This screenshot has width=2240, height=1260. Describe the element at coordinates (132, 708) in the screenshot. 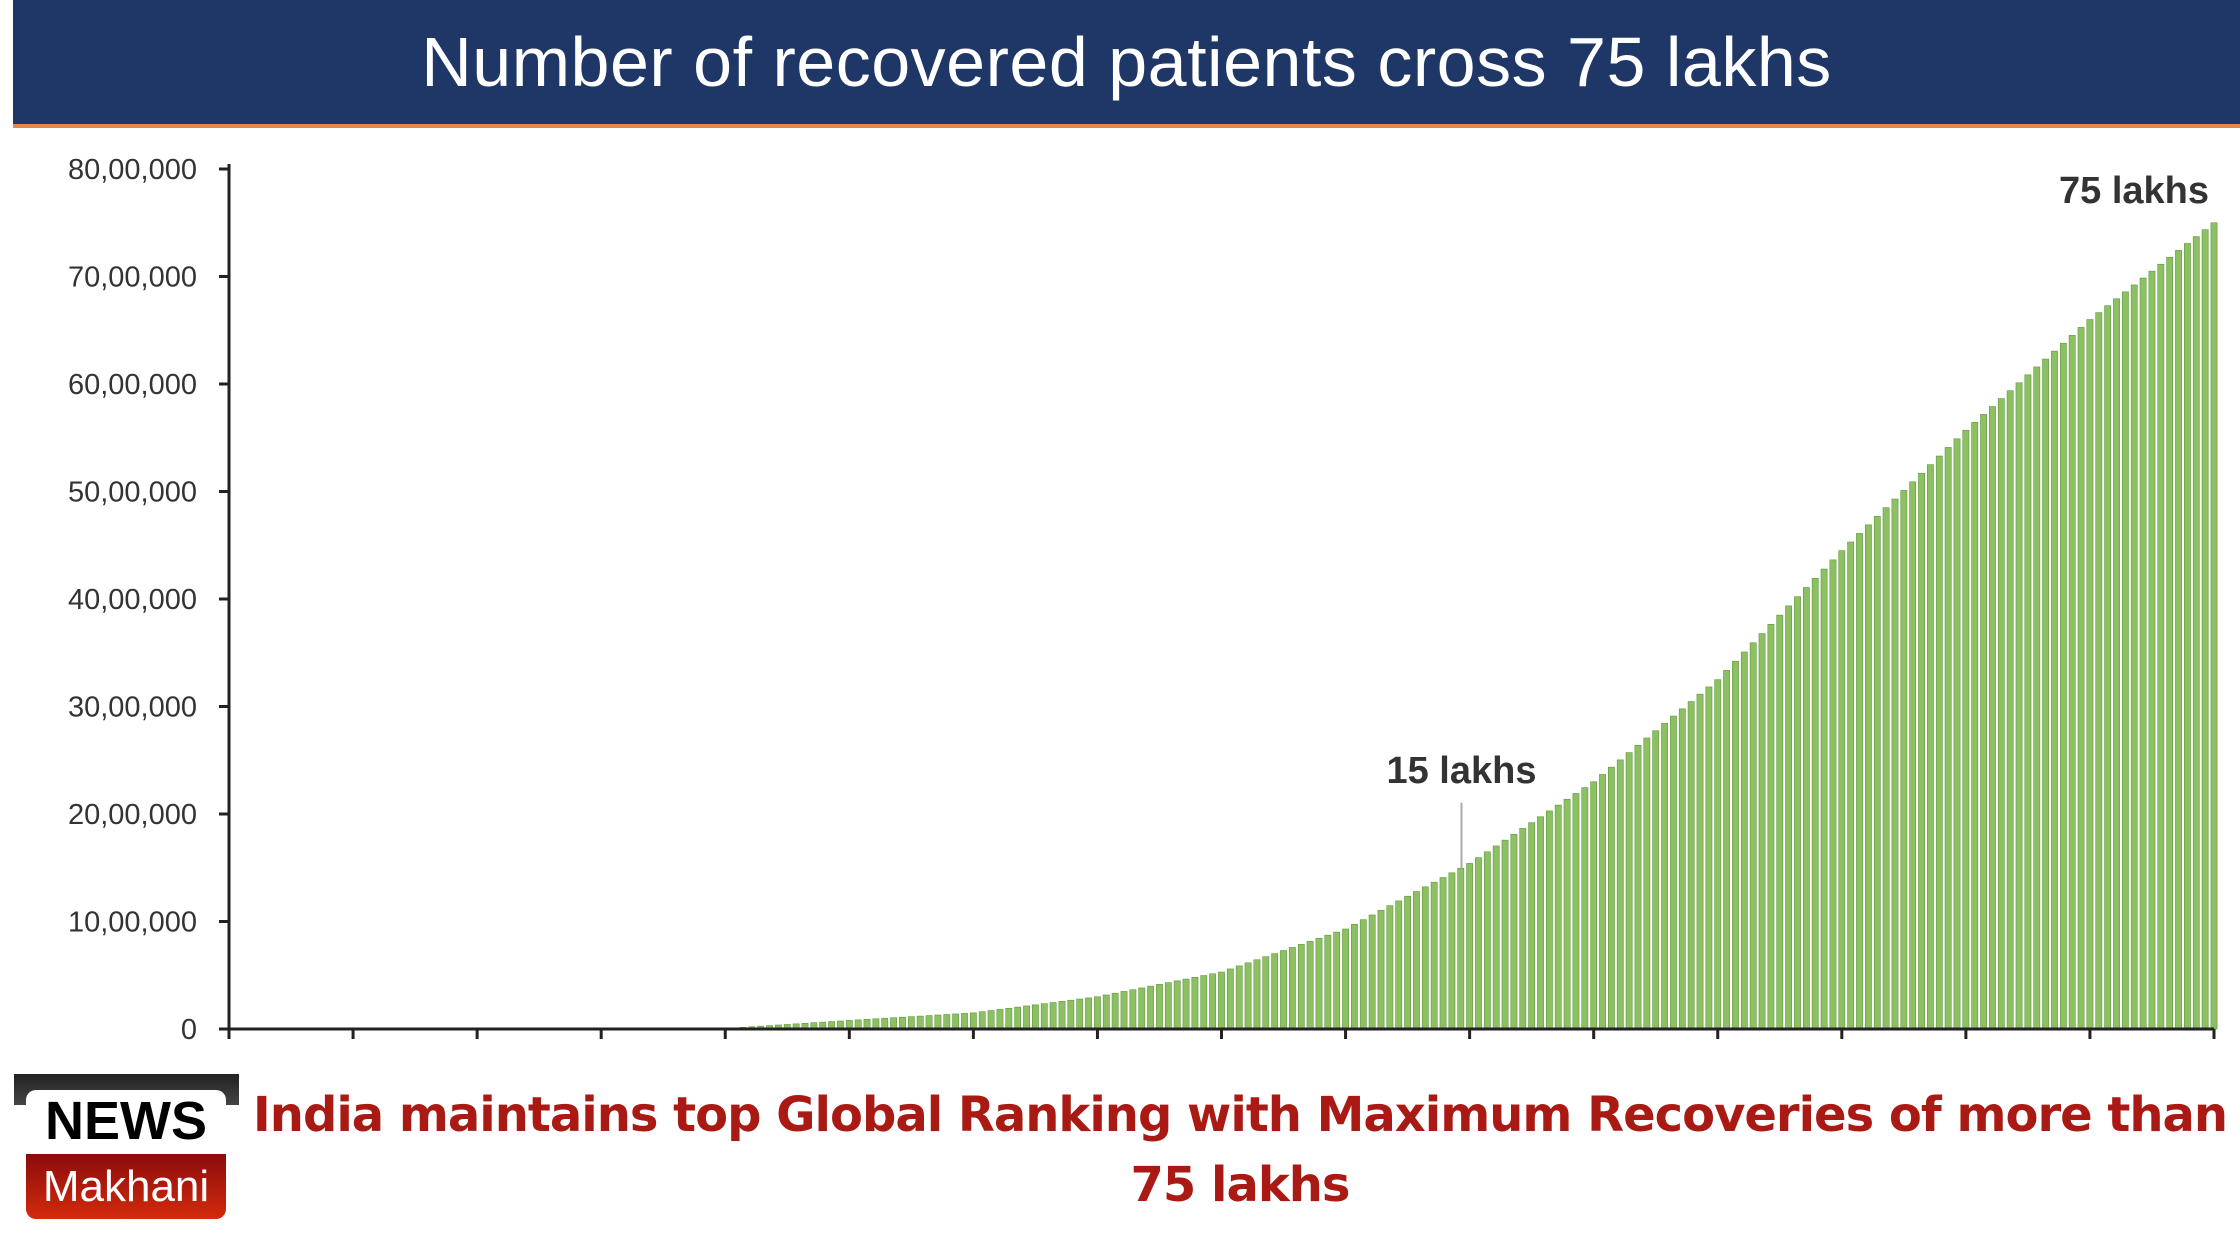

I see `y-tick-label: 30,00,000` at that location.